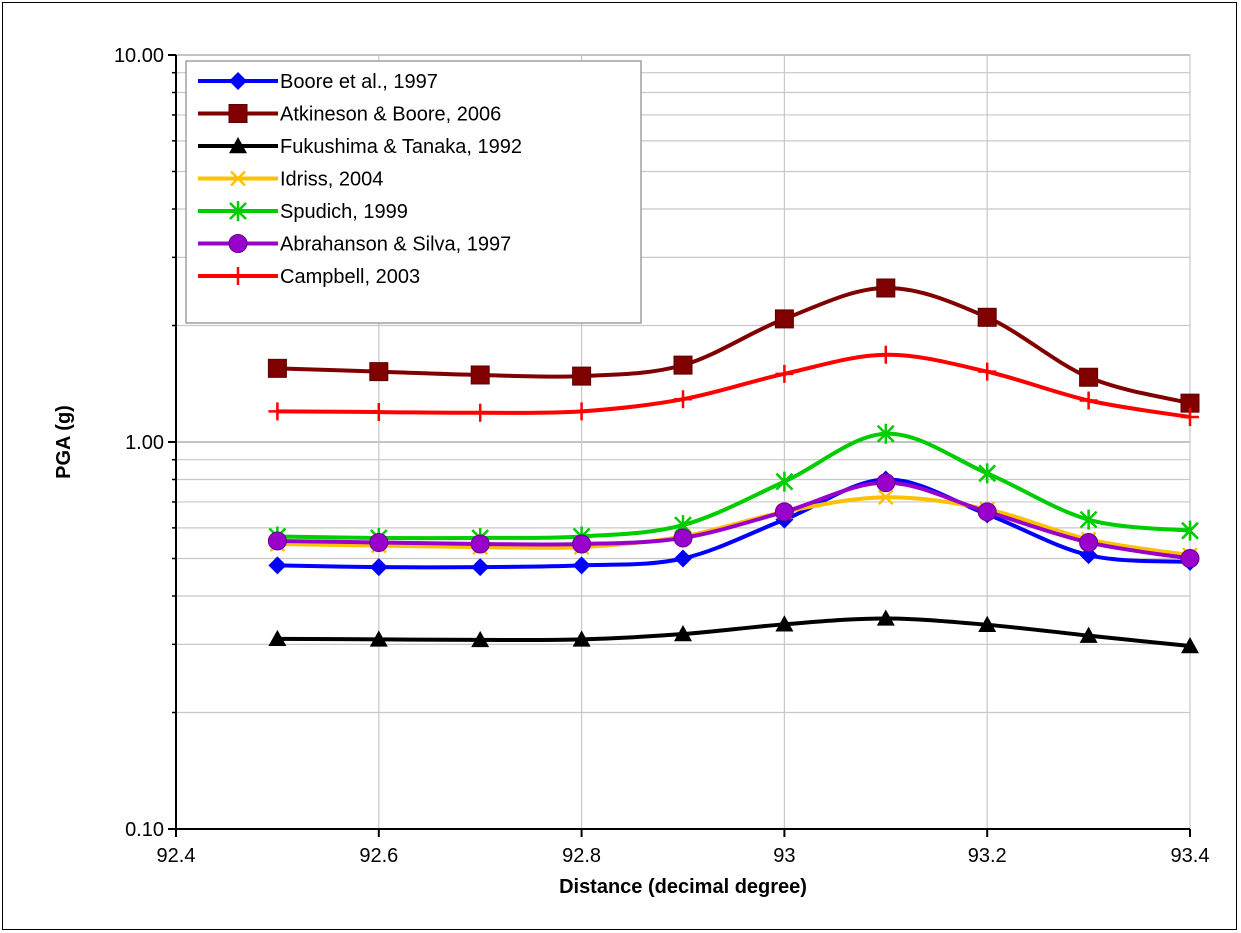 This screenshot has height=933, width=1241. What do you see at coordinates (359, 82) in the screenshot?
I see `legend-label: Boore et al., 1997` at bounding box center [359, 82].